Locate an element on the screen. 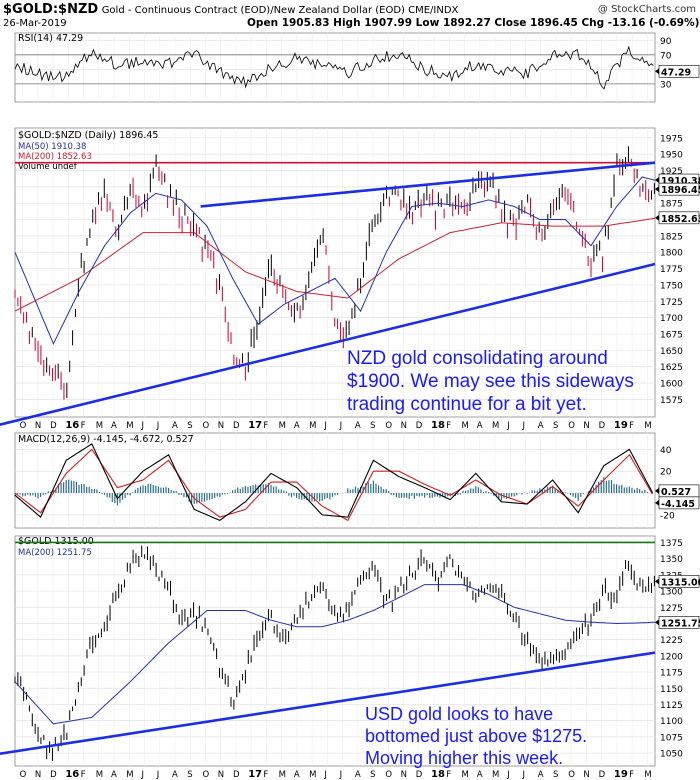 The height and width of the screenshot is (780, 700). gold-x-label: 19 is located at coordinates (621, 774).